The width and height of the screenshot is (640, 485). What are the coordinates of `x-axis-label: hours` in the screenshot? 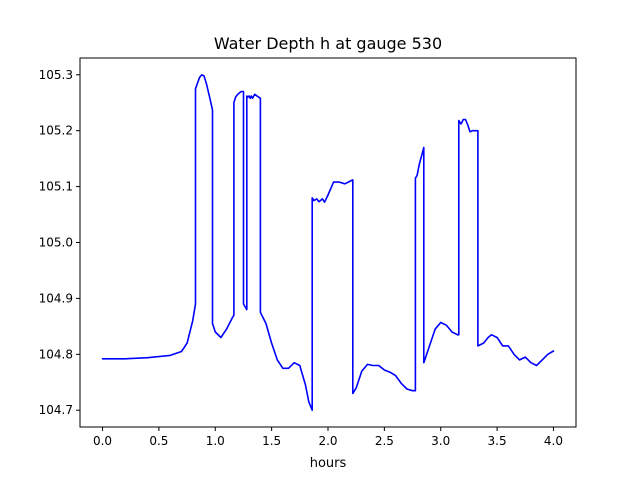 It's located at (328, 463).